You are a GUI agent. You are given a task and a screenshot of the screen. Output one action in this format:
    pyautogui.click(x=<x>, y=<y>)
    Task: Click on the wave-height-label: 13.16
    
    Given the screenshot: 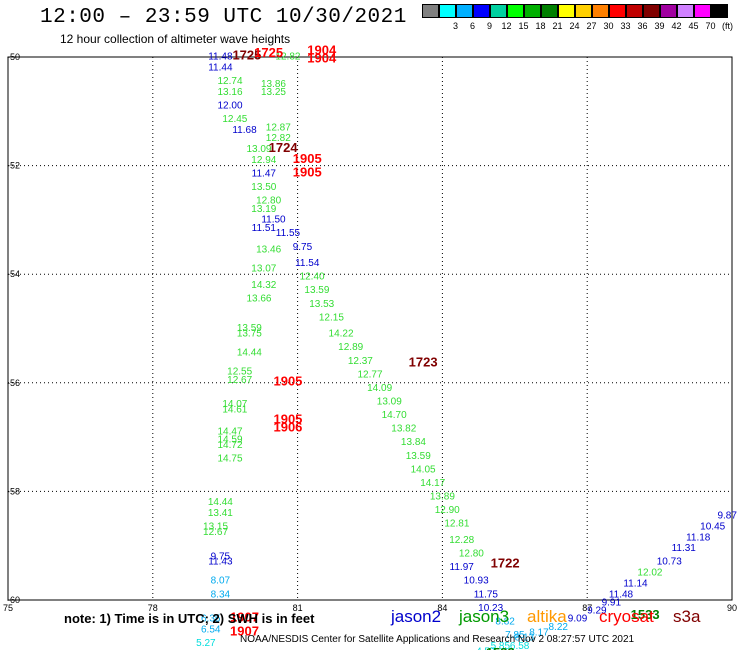 What is the action you would take?
    pyautogui.click(x=230, y=92)
    